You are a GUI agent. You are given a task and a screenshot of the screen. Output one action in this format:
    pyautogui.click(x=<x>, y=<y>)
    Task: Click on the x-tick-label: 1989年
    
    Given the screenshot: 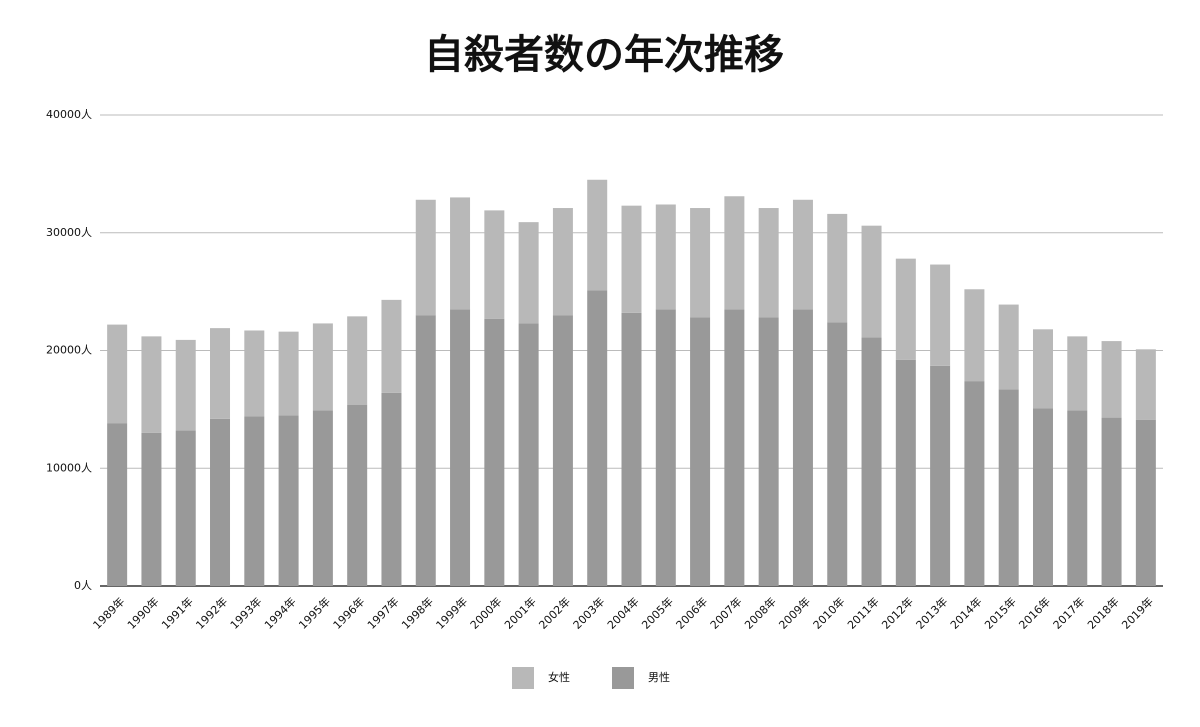 What is the action you would take?
    pyautogui.click(x=108, y=612)
    